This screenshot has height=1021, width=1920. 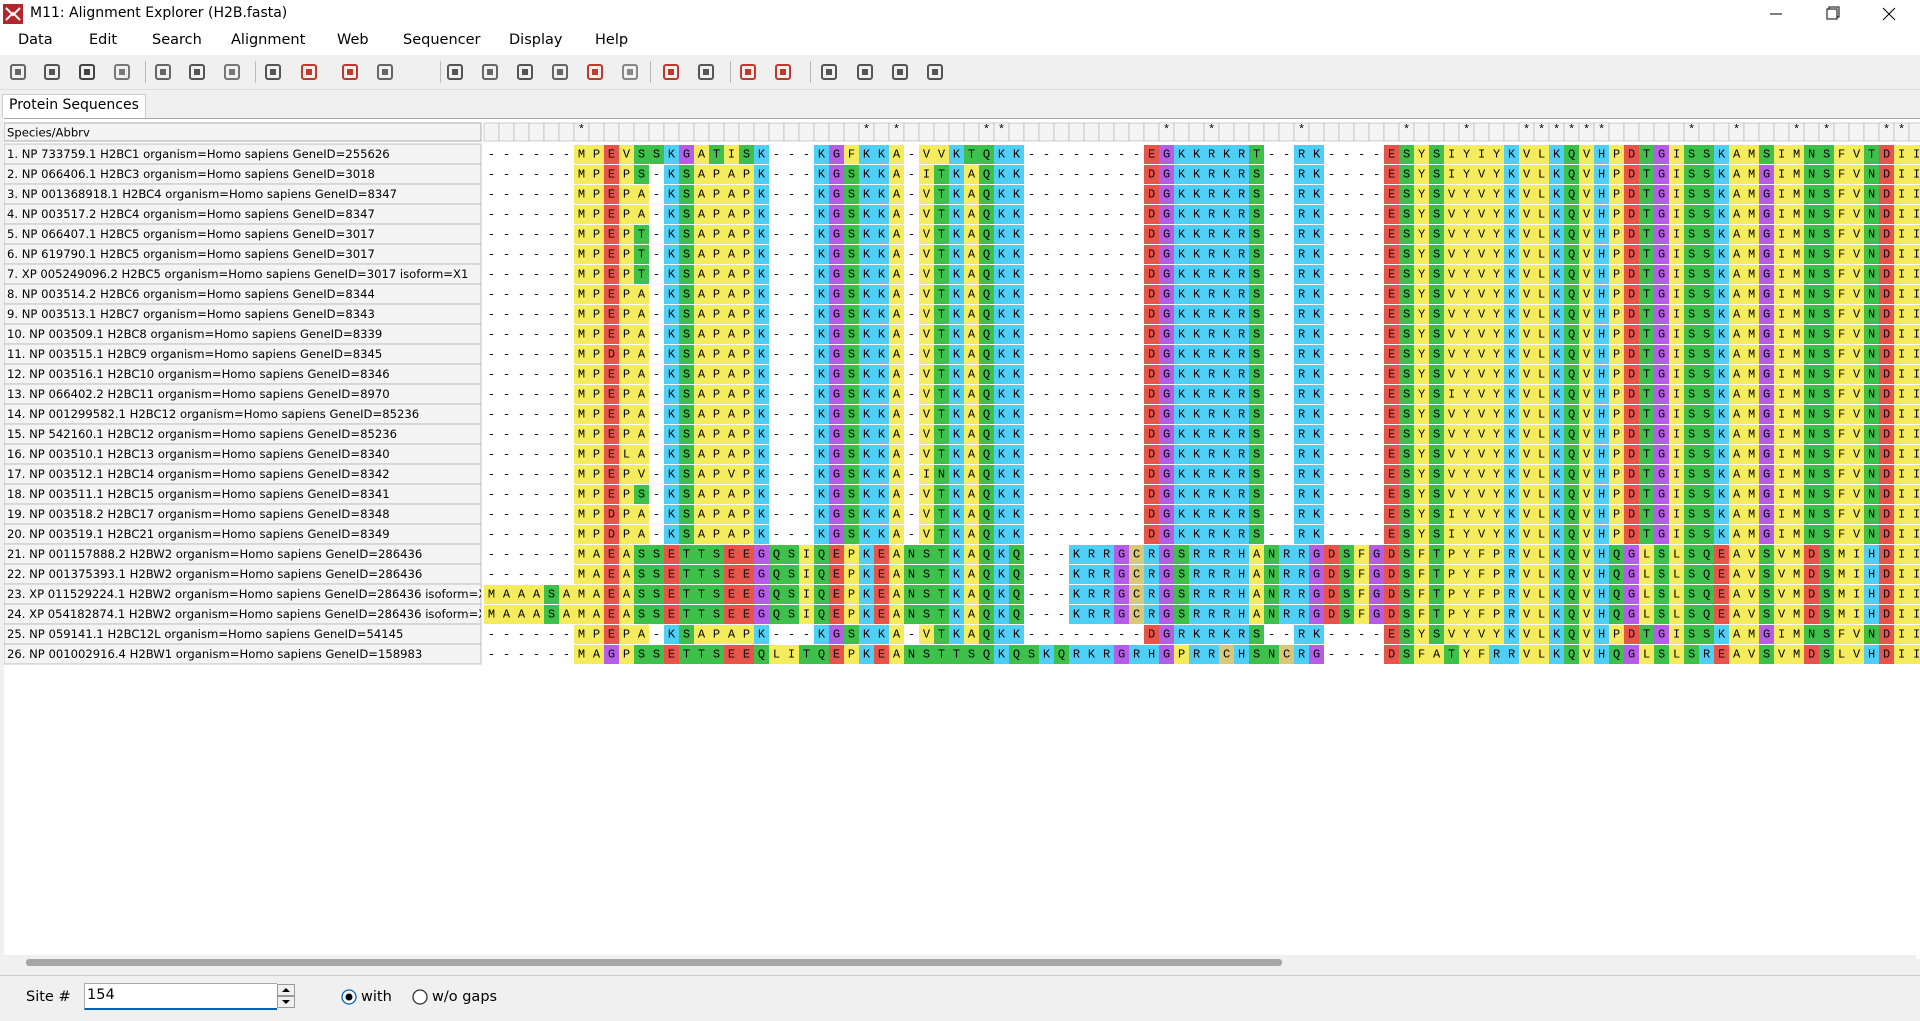 I want to click on close-button, so click(x=1889, y=14).